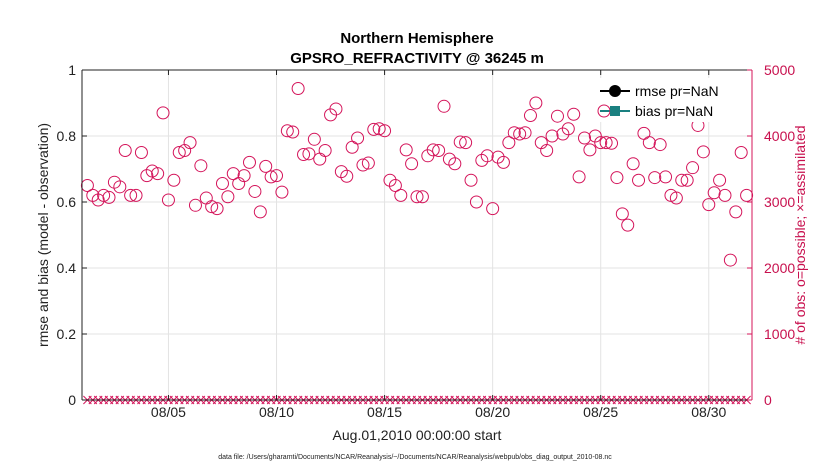  I want to click on y-tick-label: 0.6, so click(67, 202).